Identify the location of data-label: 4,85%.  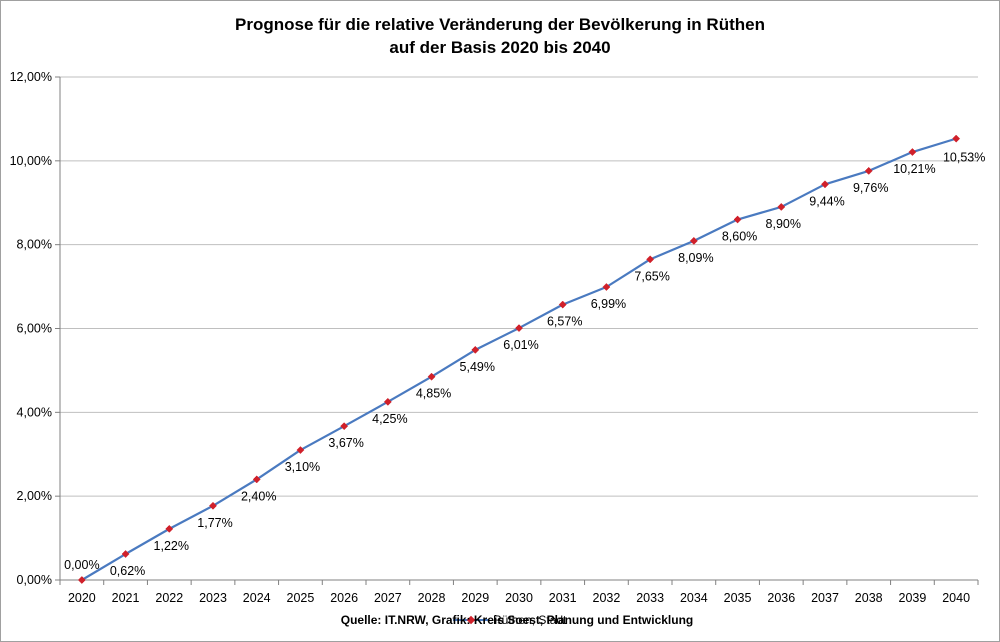
(433, 394).